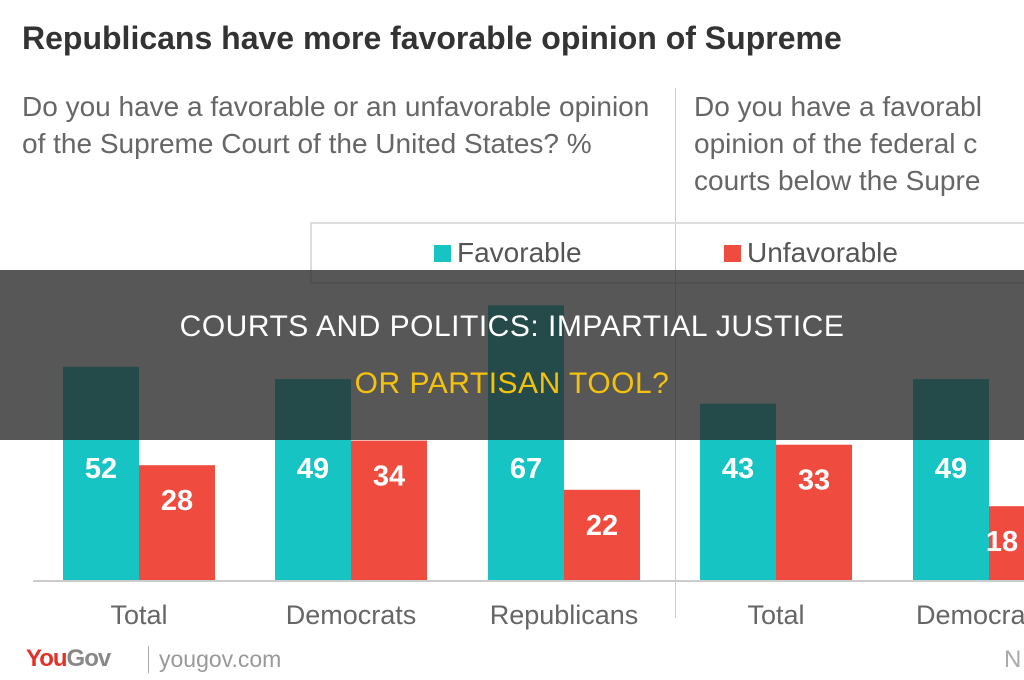 The image size is (1024, 680). Describe the element at coordinates (602, 526) in the screenshot. I see `data-label: 22` at that location.